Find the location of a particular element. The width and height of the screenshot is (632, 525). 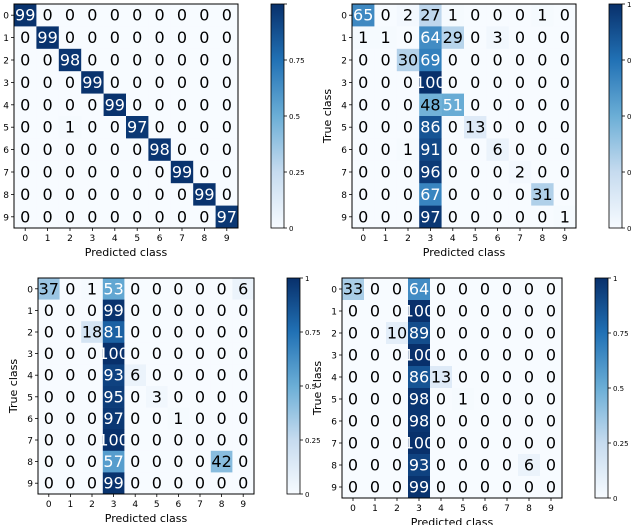

cell-value-label: 91 is located at coordinates (430, 149).